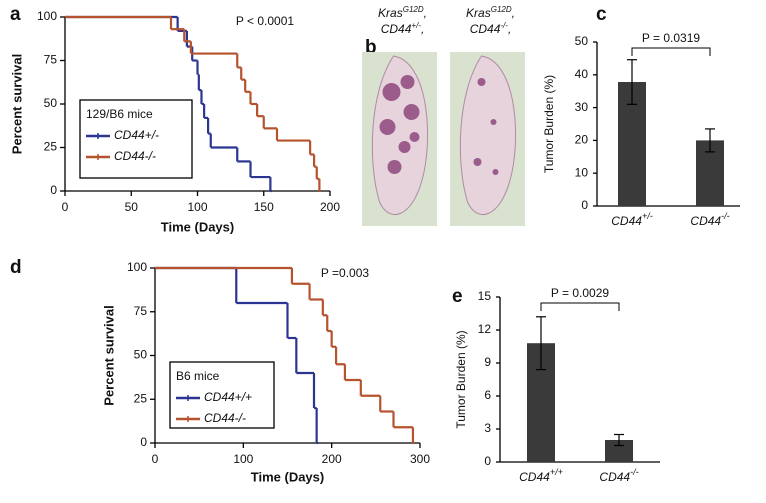 The height and width of the screenshot is (503, 766). I want to click on legend-title: 129/B6 mice, so click(119, 114).